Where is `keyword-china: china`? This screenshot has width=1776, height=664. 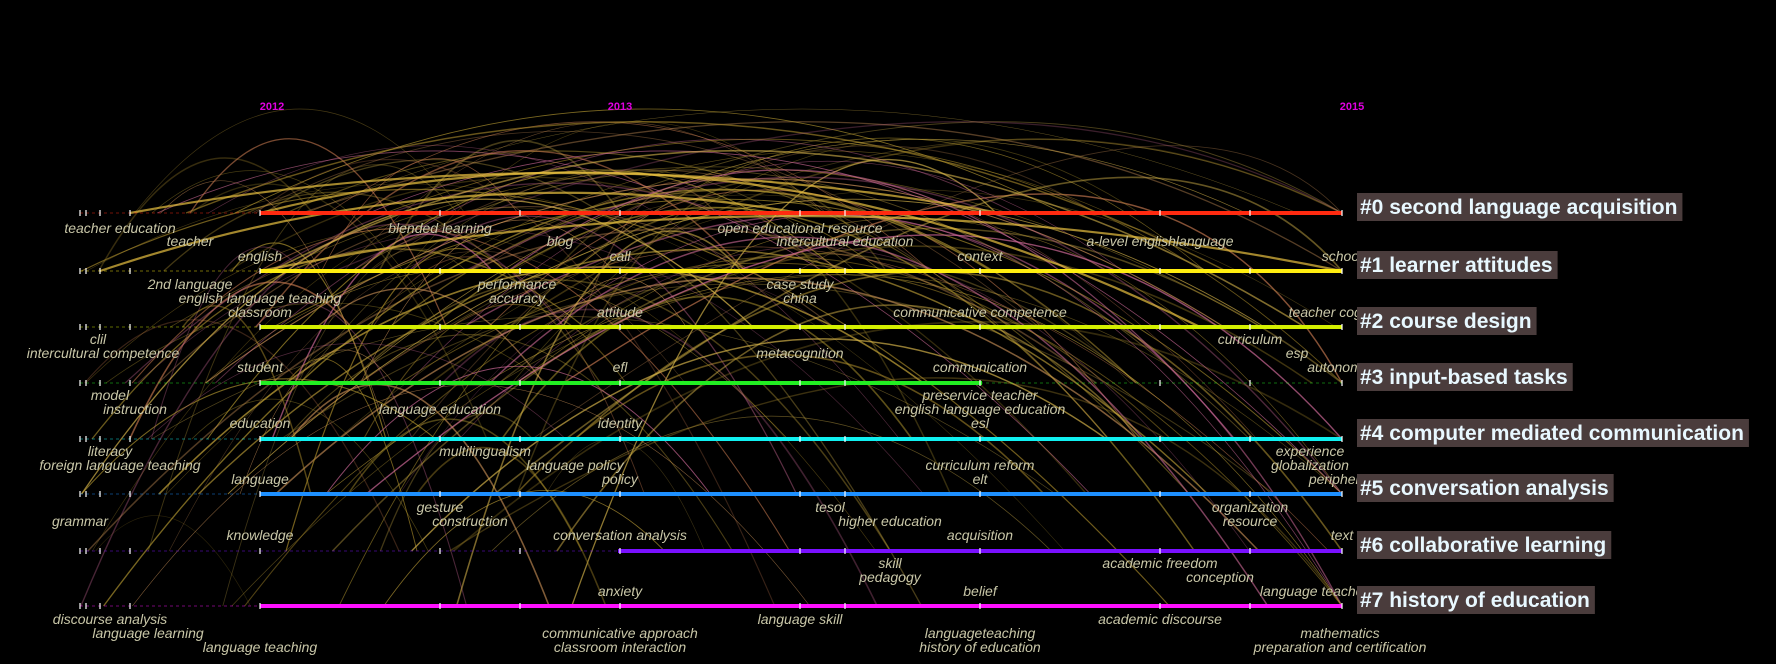
keyword-china: china is located at coordinates (800, 298).